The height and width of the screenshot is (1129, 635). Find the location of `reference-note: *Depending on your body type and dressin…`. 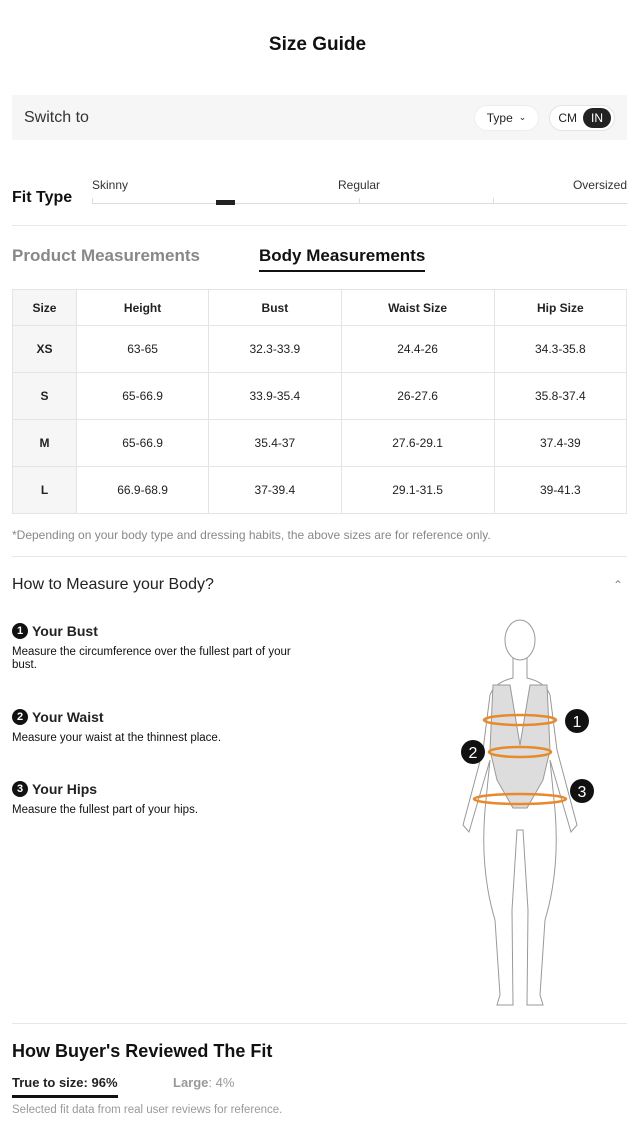

reference-note: *Depending on your body type and dressin… is located at coordinates (251, 535).